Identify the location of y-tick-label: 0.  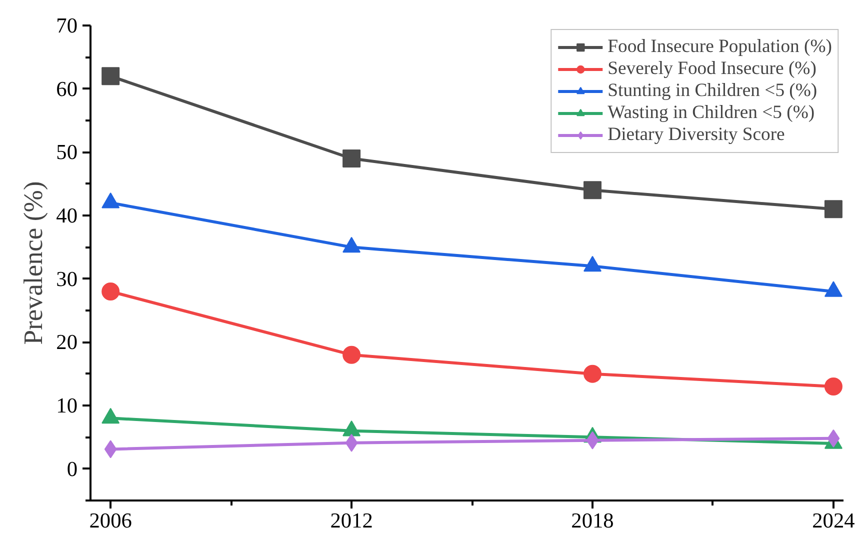
(72, 468).